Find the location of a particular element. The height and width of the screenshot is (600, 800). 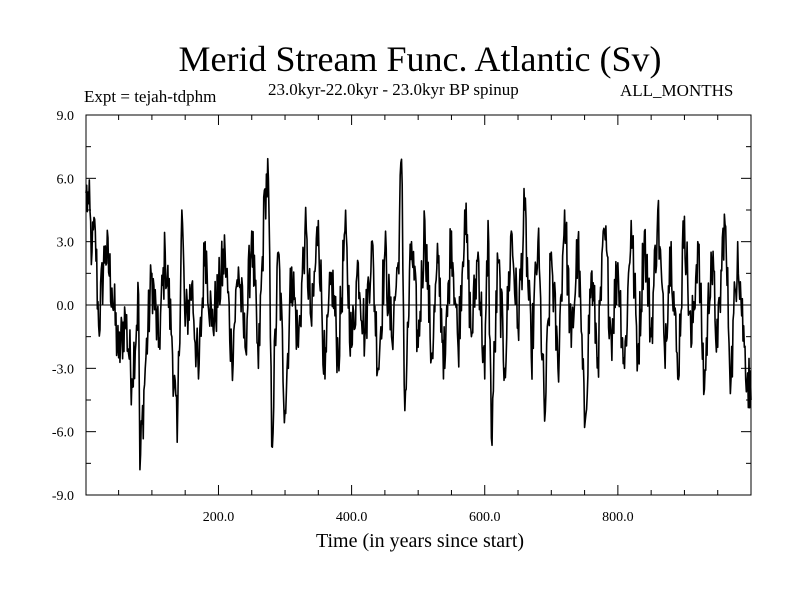

y-tick-label: 6.0 is located at coordinates (66, 179).